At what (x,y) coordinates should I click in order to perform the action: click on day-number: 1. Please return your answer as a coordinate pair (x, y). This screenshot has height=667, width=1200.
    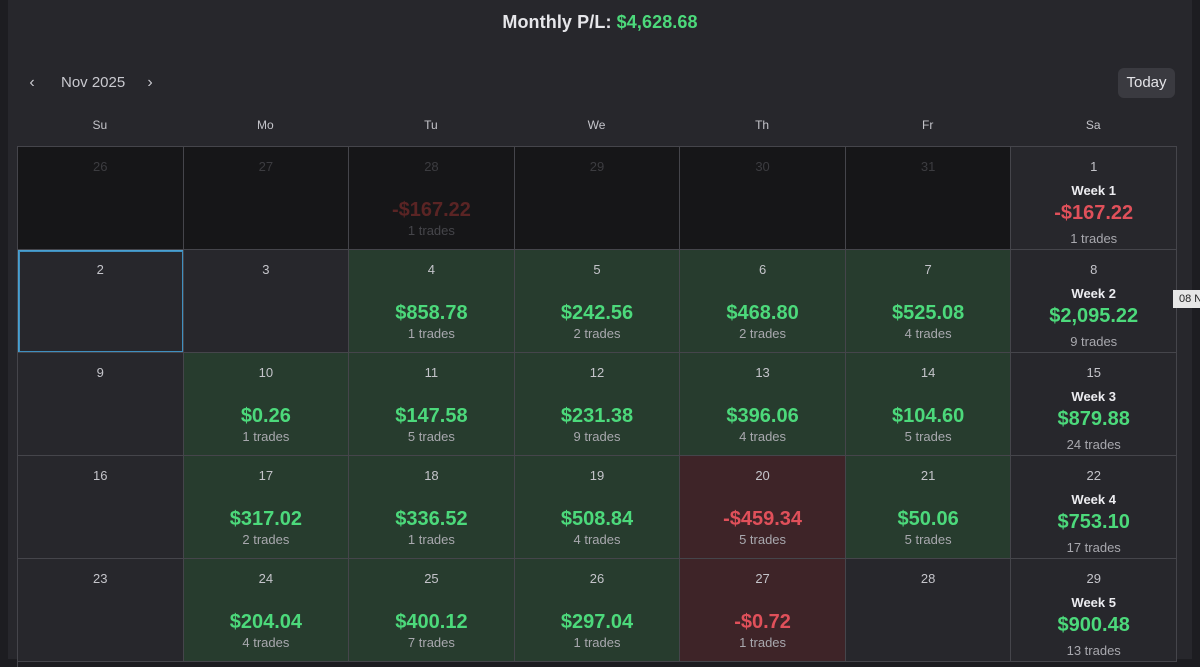
    Looking at the image, I should click on (1094, 166).